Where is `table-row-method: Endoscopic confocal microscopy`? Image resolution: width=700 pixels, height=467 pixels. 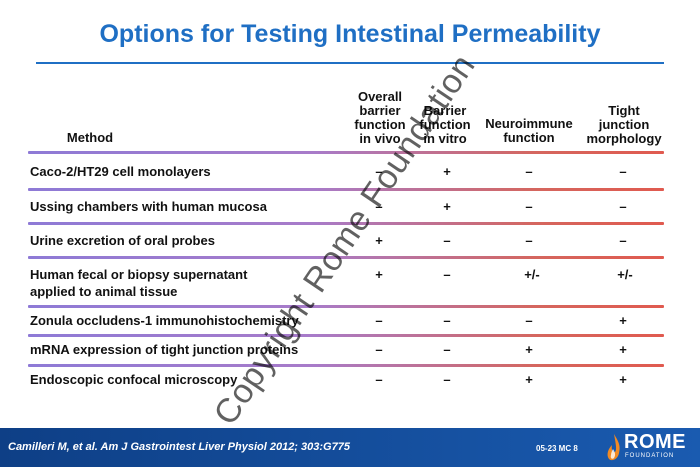 table-row-method: Endoscopic confocal microscopy is located at coordinates (134, 379).